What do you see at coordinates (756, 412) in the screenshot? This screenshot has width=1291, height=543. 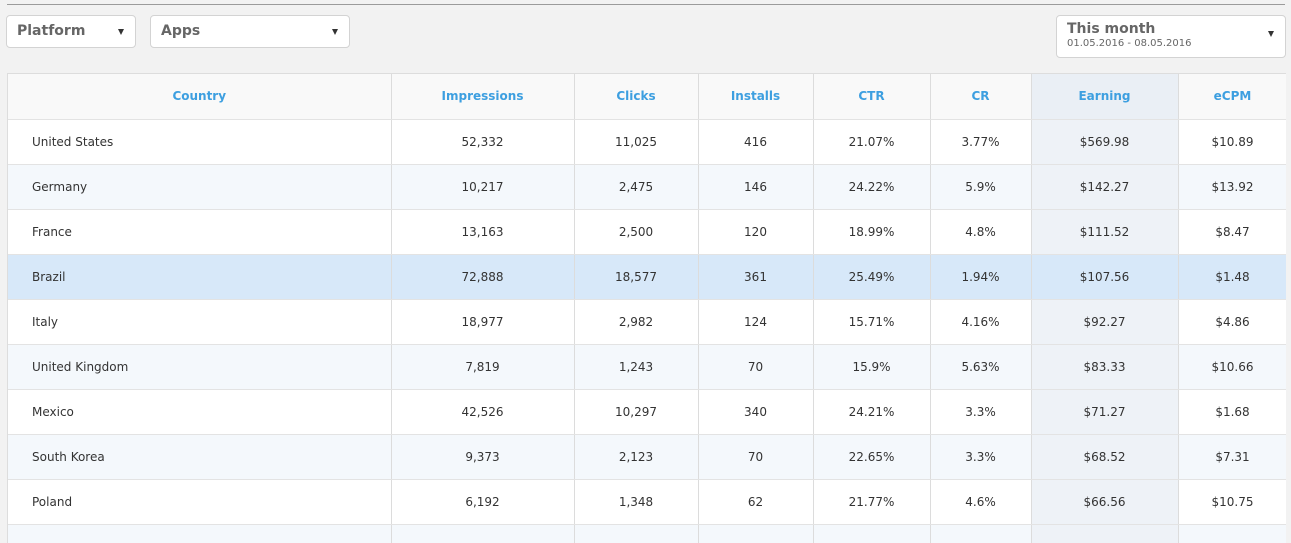 I see `cell-installs: 340` at bounding box center [756, 412].